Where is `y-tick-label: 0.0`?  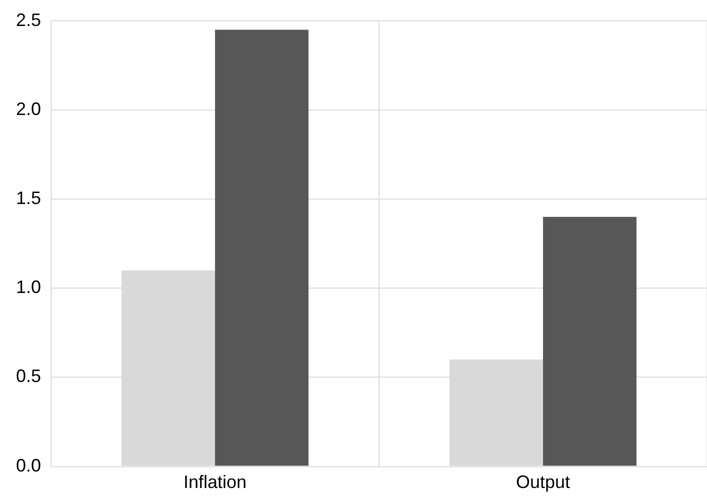 y-tick-label: 0.0 is located at coordinates (29, 465).